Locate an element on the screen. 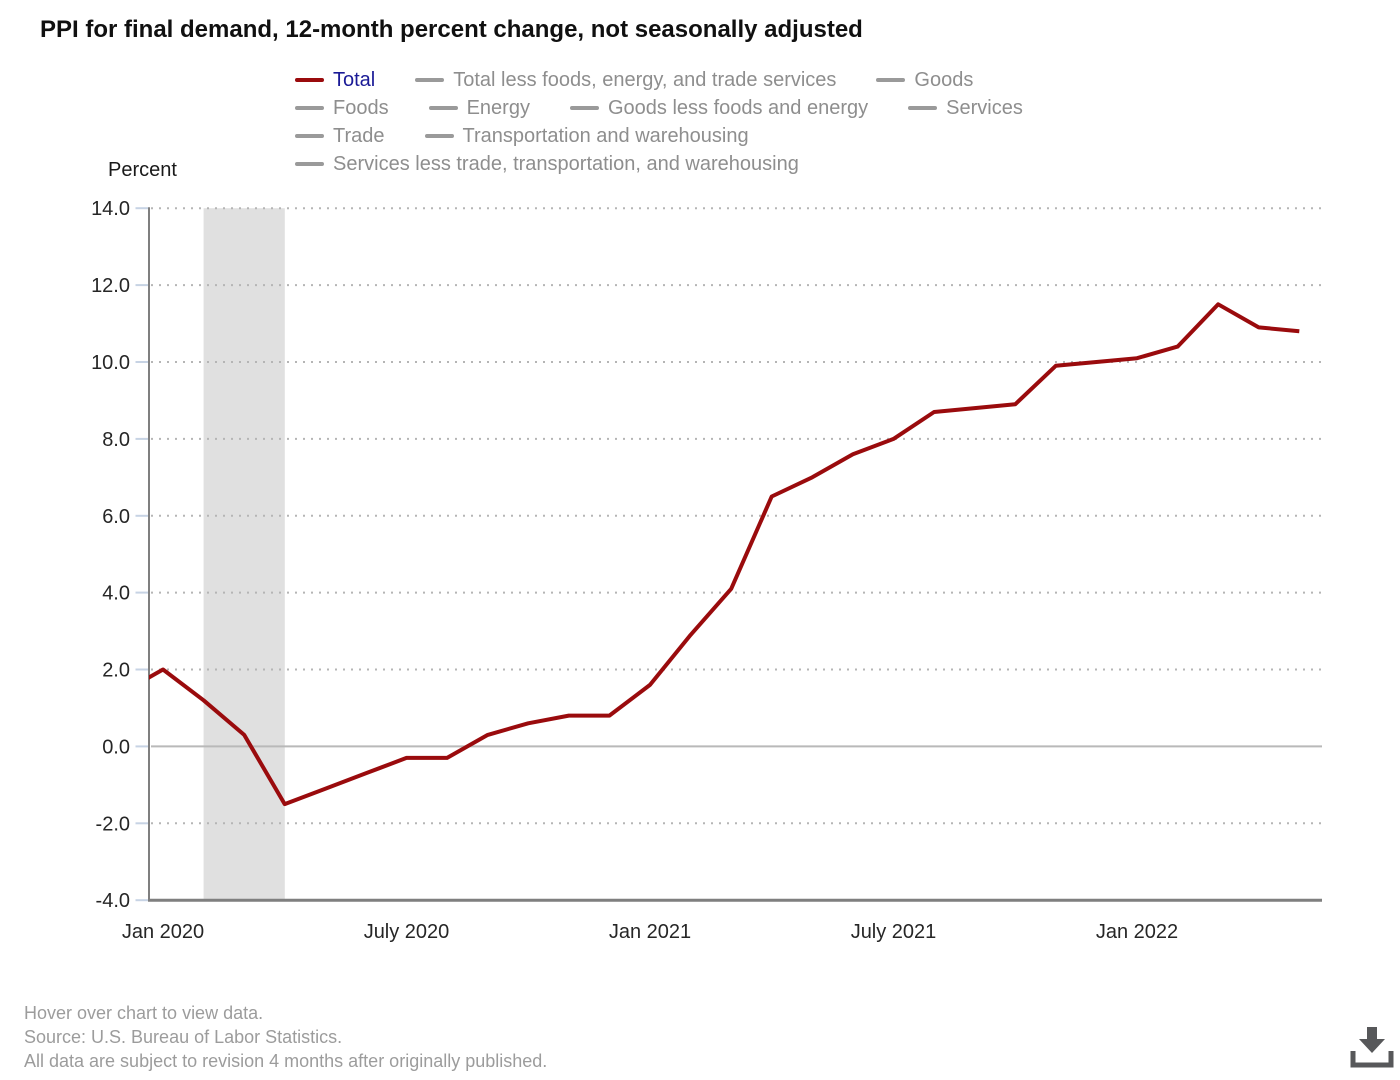 The width and height of the screenshot is (1400, 1080). legend-row: Trade Transportation and warehousing is located at coordinates (659, 136).